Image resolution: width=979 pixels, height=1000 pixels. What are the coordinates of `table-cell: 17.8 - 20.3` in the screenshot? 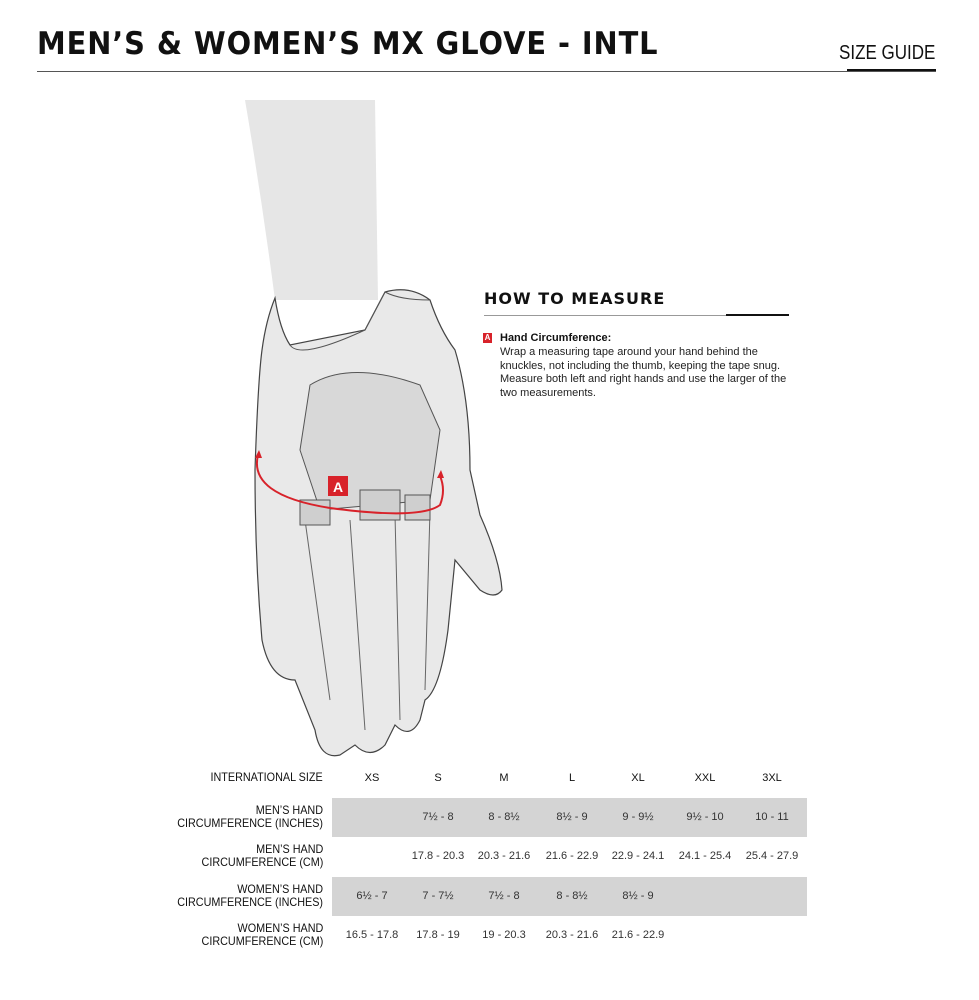 It's located at (438, 856).